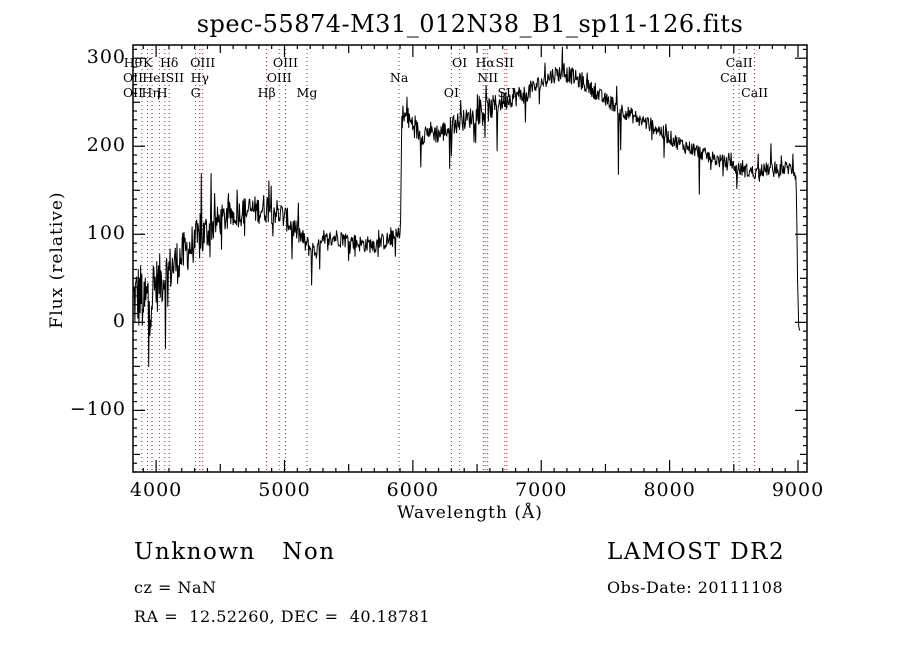 This screenshot has height=650, width=900. What do you see at coordinates (150, 92) in the screenshot?
I see `spectral-line-label: Hη` at bounding box center [150, 92].